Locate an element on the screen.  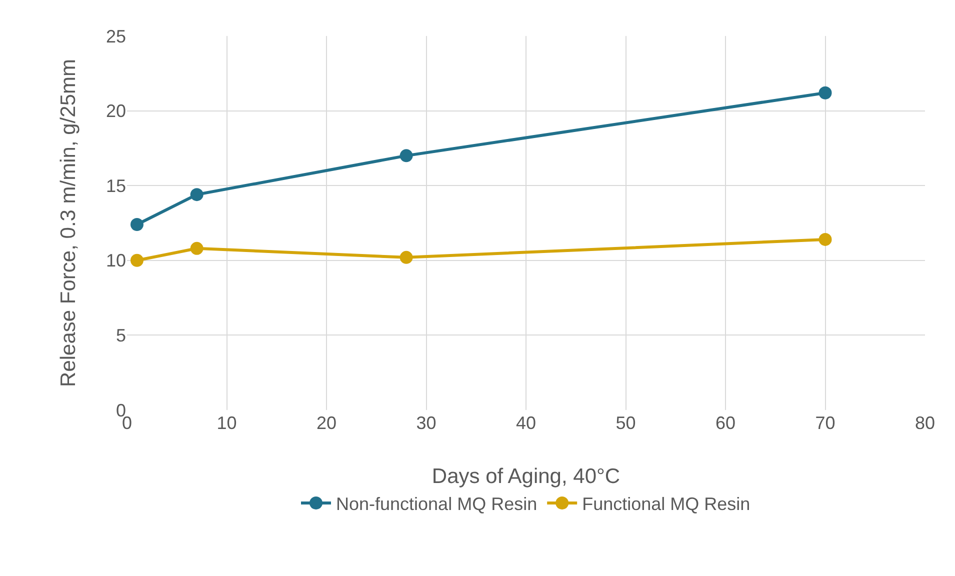
y-tick-label: 15 is located at coordinates (116, 186).